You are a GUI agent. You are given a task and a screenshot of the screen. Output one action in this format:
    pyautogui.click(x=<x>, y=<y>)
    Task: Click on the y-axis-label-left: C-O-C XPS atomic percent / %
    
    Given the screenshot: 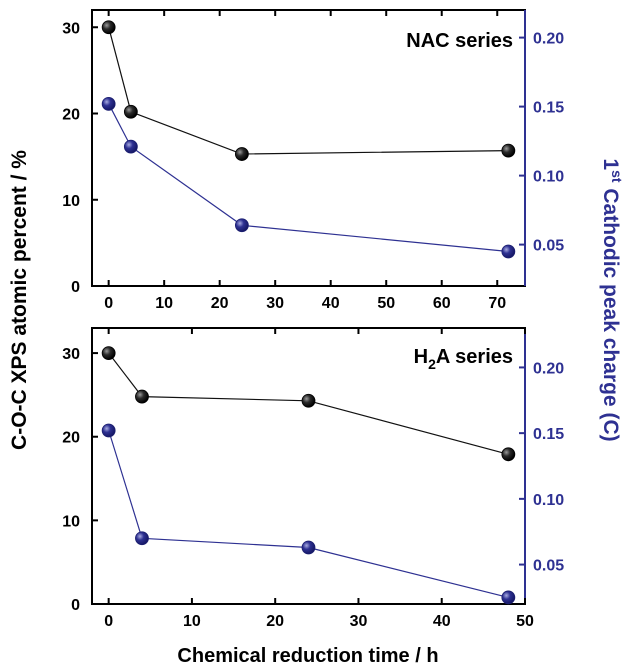 What is the action you would take?
    pyautogui.click(x=19, y=300)
    